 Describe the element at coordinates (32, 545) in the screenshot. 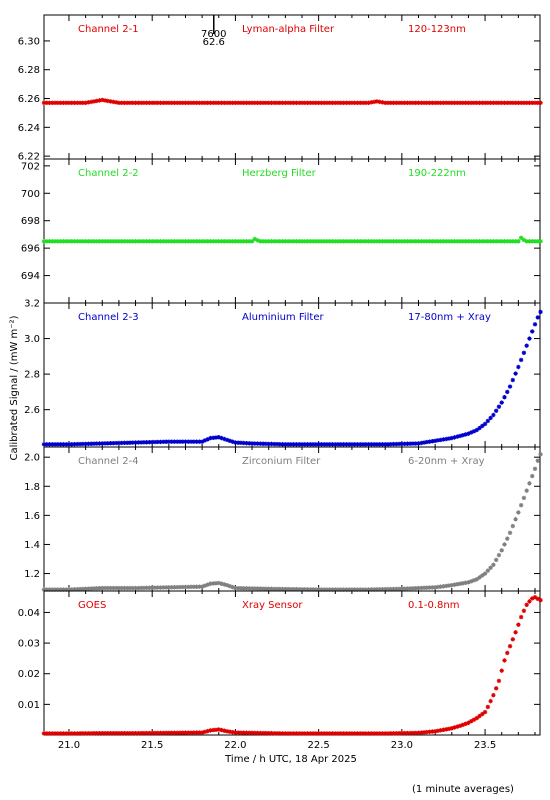

I see `y-tick-label: 1.4` at that location.